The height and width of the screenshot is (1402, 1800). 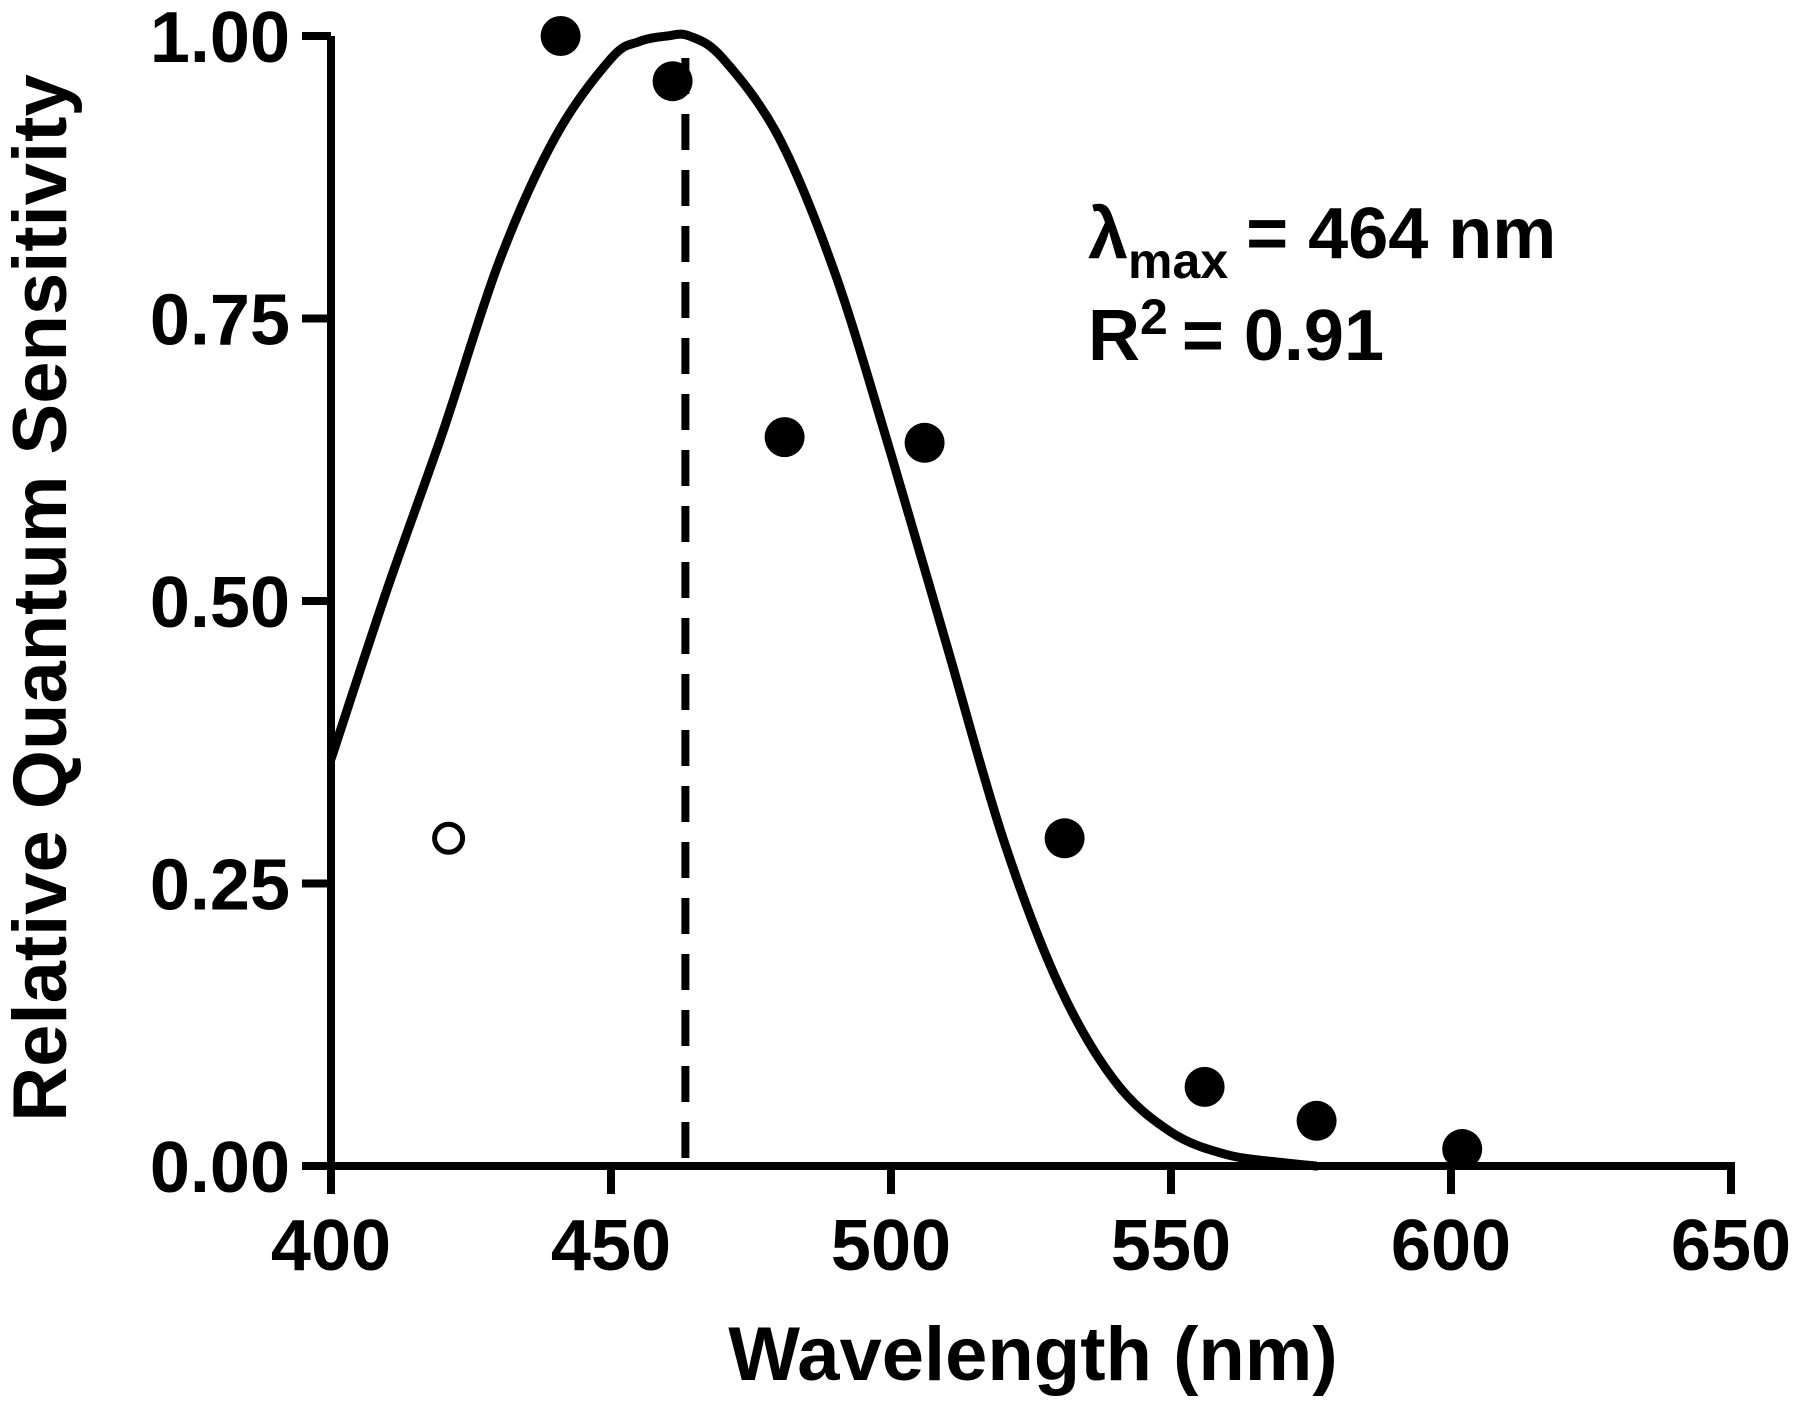 I want to click on lambda-symbol: λ, so click(x=1108, y=234).